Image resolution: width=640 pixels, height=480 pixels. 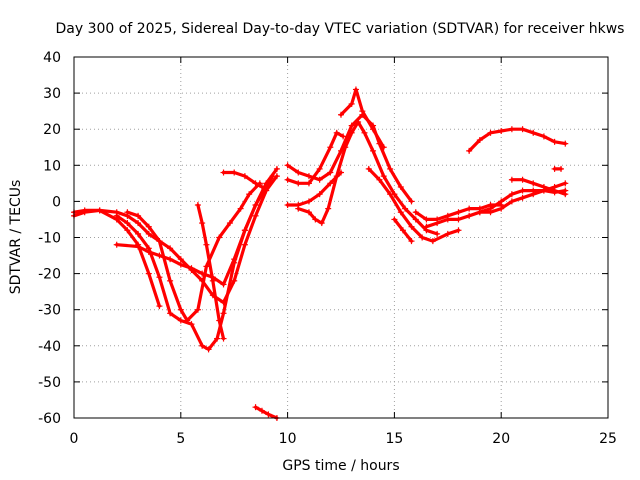 What do you see at coordinates (52, 94) in the screenshot?
I see `y-tick-label: 30` at bounding box center [52, 94].